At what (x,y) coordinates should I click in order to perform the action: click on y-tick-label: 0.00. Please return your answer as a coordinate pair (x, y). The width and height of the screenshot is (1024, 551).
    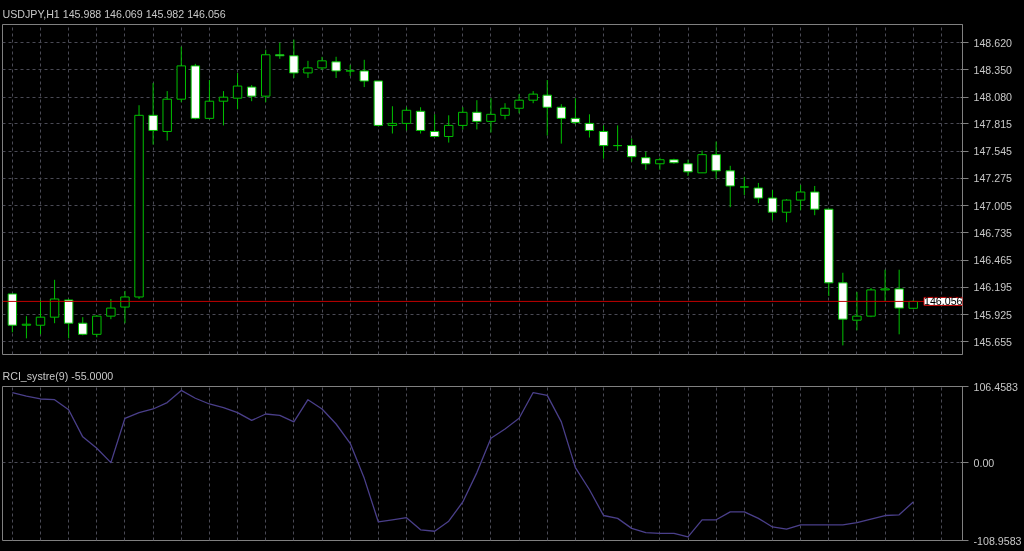
    Looking at the image, I should click on (984, 462).